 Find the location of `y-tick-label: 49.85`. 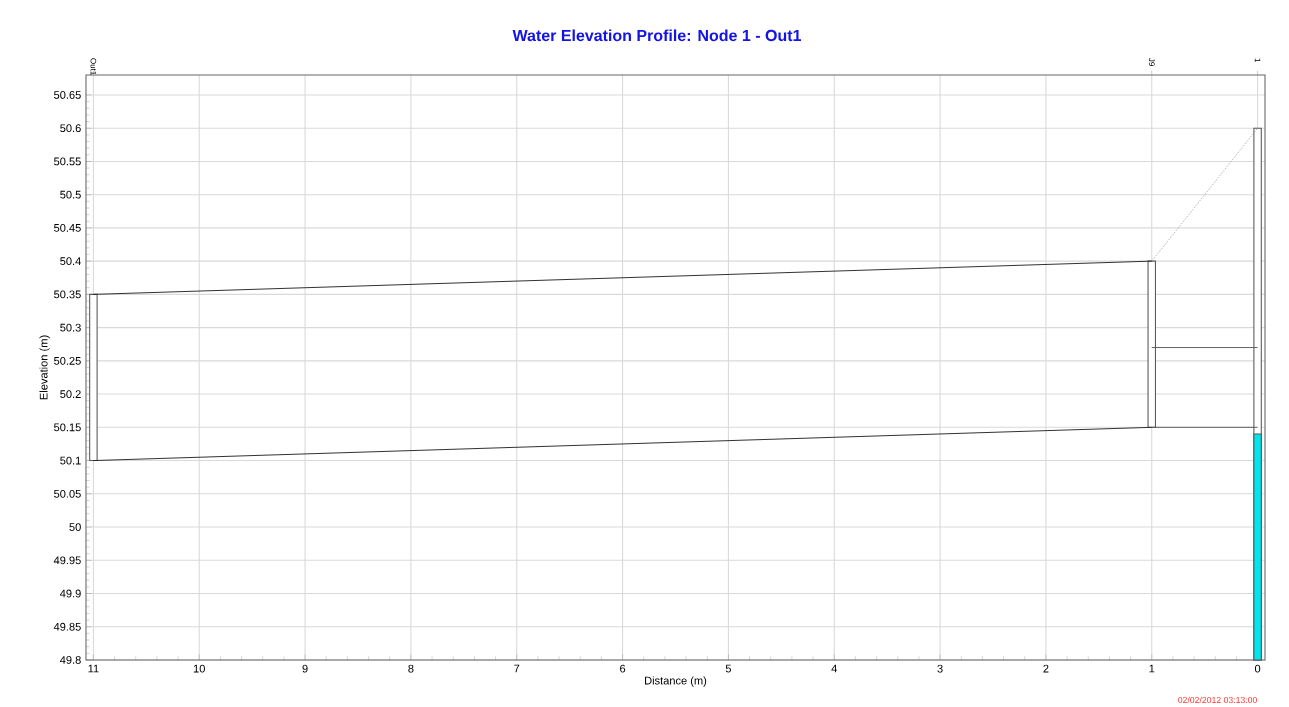

y-tick-label: 49.85 is located at coordinates (67, 626).